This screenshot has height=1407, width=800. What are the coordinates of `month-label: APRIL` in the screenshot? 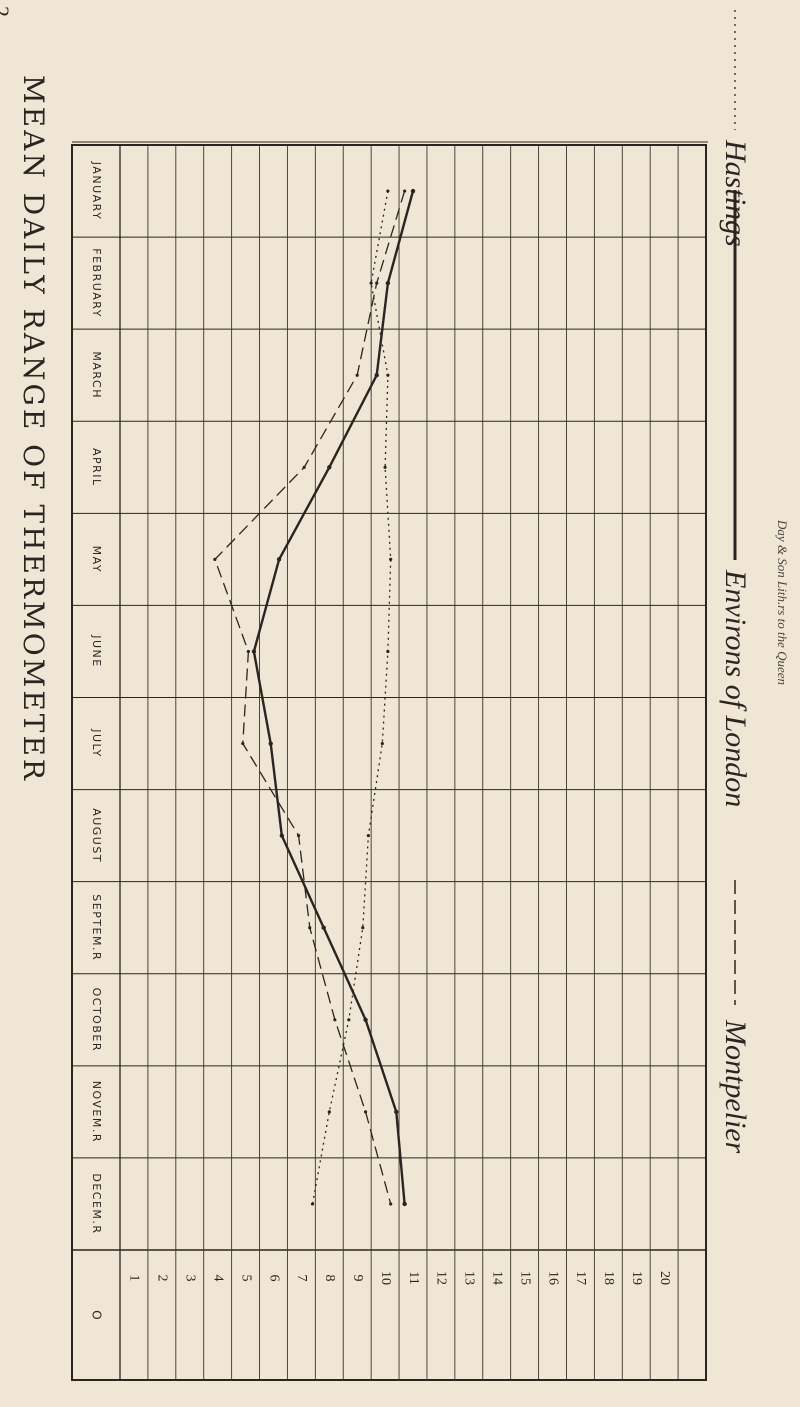 It's located at (96, 467).